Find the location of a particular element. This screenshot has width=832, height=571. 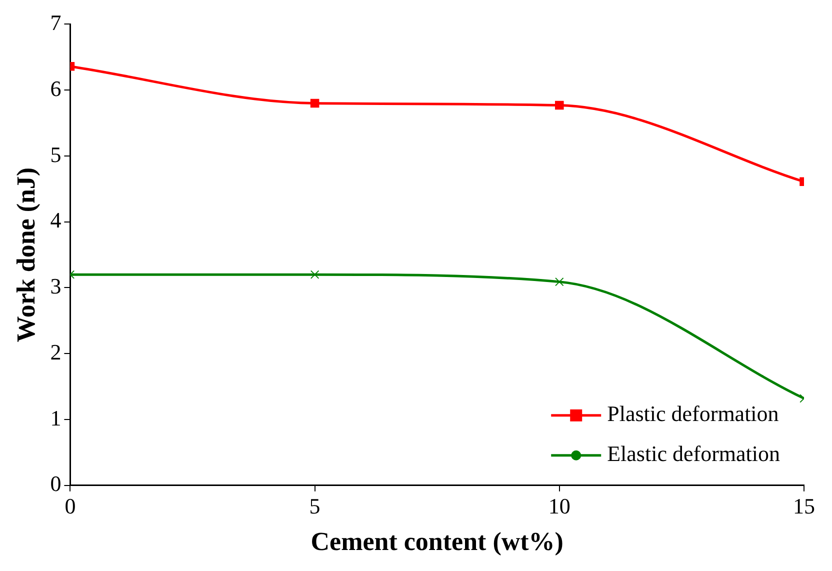

x-axis-title: Cement content (wt%) is located at coordinates (437, 541).